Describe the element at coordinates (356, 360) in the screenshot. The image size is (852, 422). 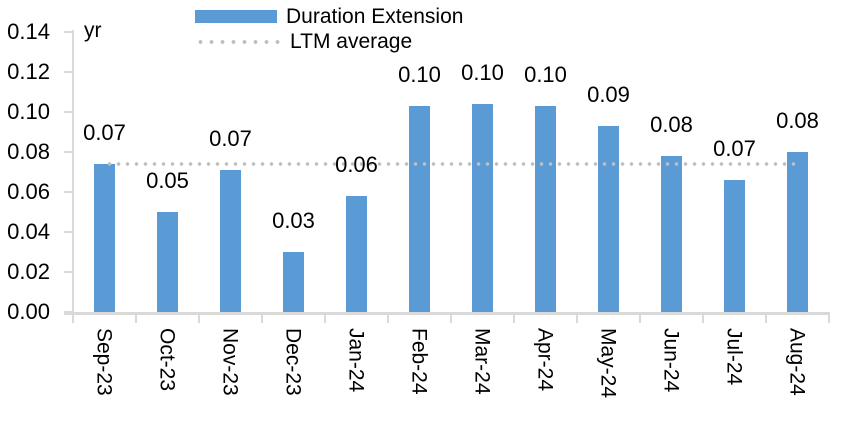
I see `x-tick-label-jan-24: Jan-24` at that location.